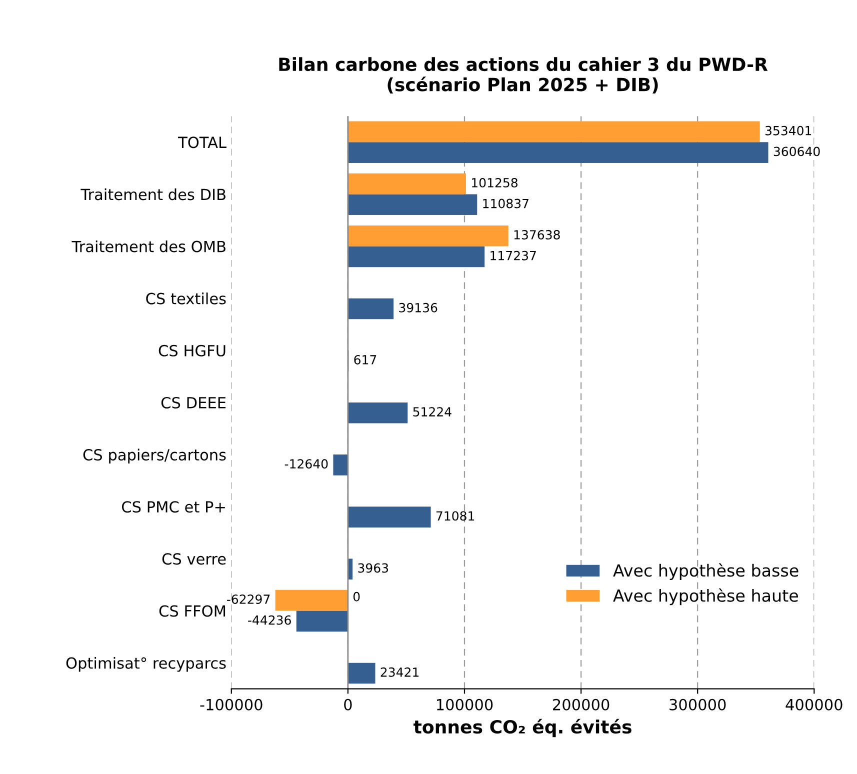 Image resolution: width=857 pixels, height=774 pixels. I want to click on data-label: 39136, so click(418, 307).